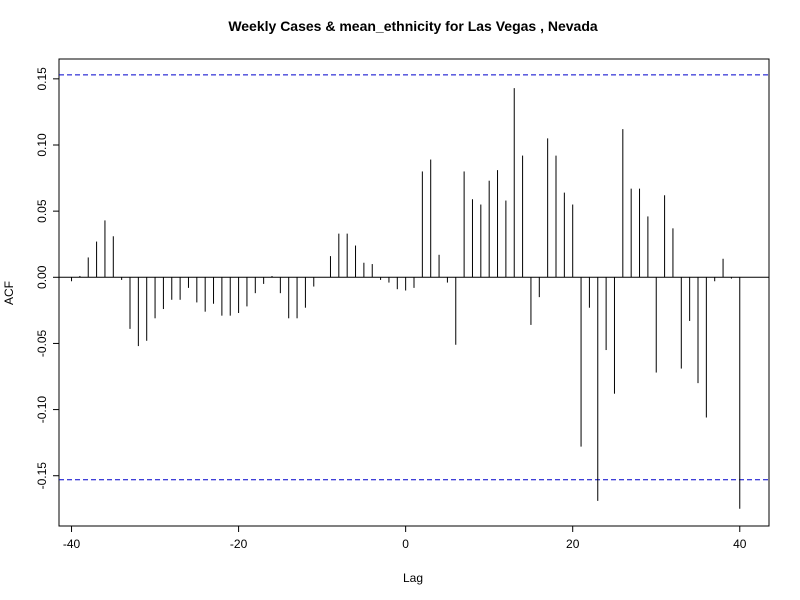 The image size is (800, 600). I want to click on y-tick-label: -0.15, so click(42, 476).